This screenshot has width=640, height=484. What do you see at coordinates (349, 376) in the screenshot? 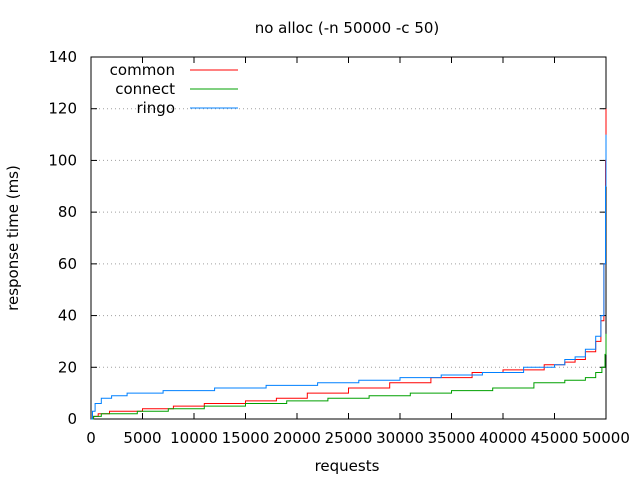
I see `series-line-connect` at bounding box center [349, 376].